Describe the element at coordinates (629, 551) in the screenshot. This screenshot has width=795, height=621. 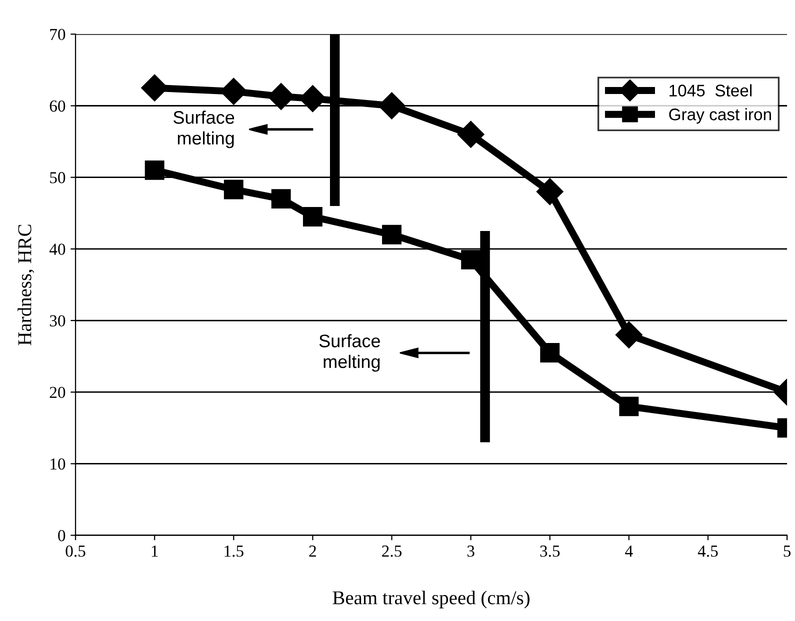
I see `x-tick-label: 4` at that location.